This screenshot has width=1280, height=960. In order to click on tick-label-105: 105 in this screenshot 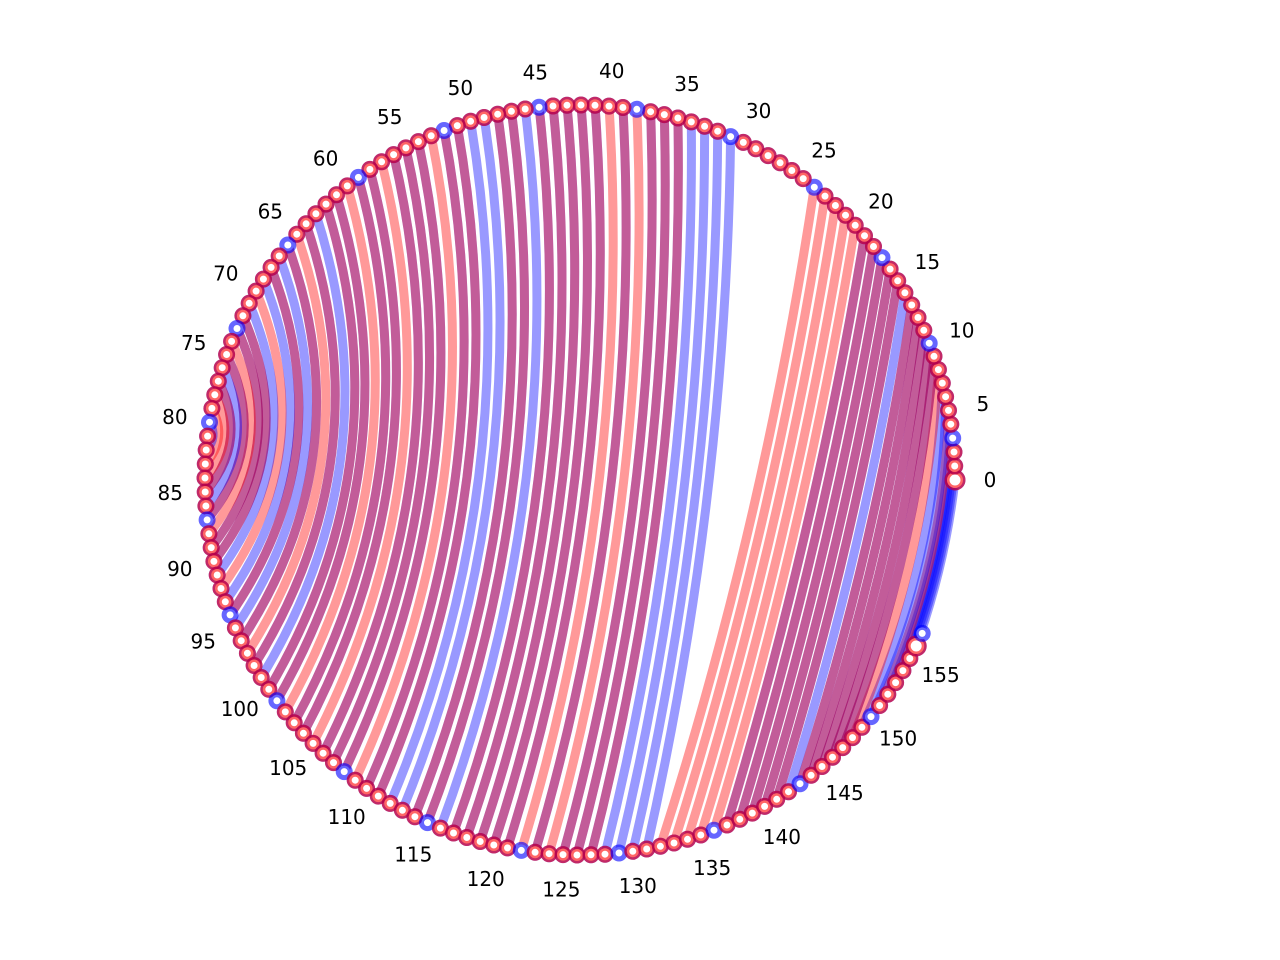, I will do `click(288, 768)`.